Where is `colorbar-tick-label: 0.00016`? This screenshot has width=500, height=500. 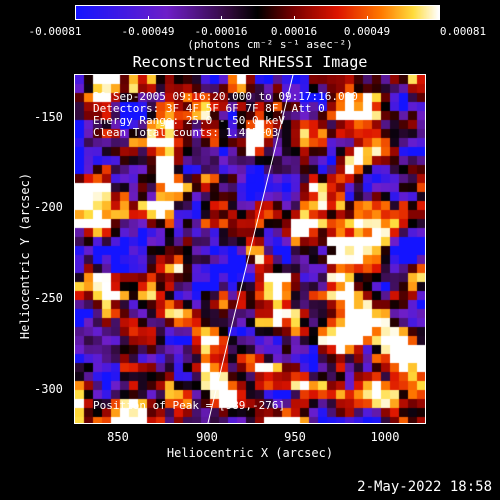 colorbar-tick-label: 0.00016 is located at coordinates (294, 31).